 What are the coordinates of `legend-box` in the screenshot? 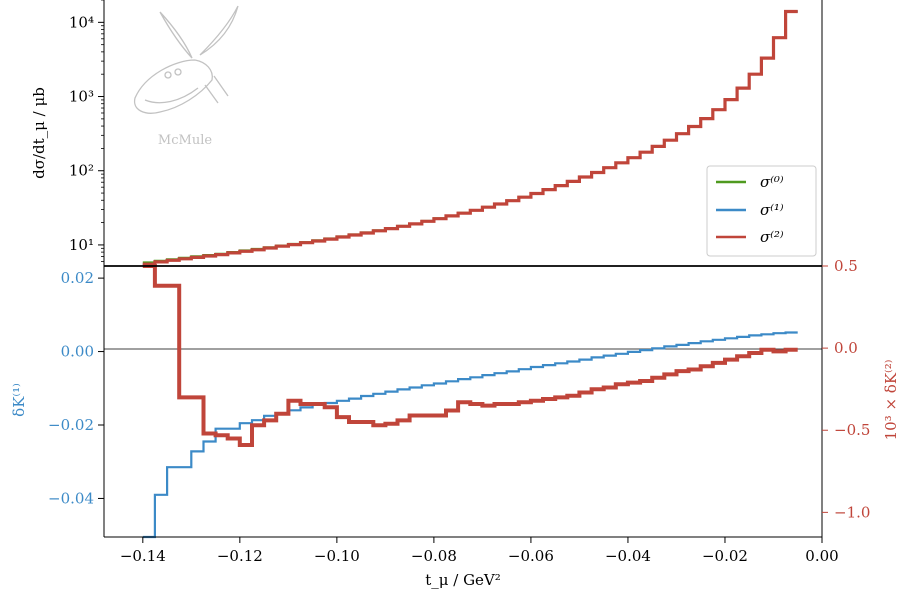 It's located at (761, 211).